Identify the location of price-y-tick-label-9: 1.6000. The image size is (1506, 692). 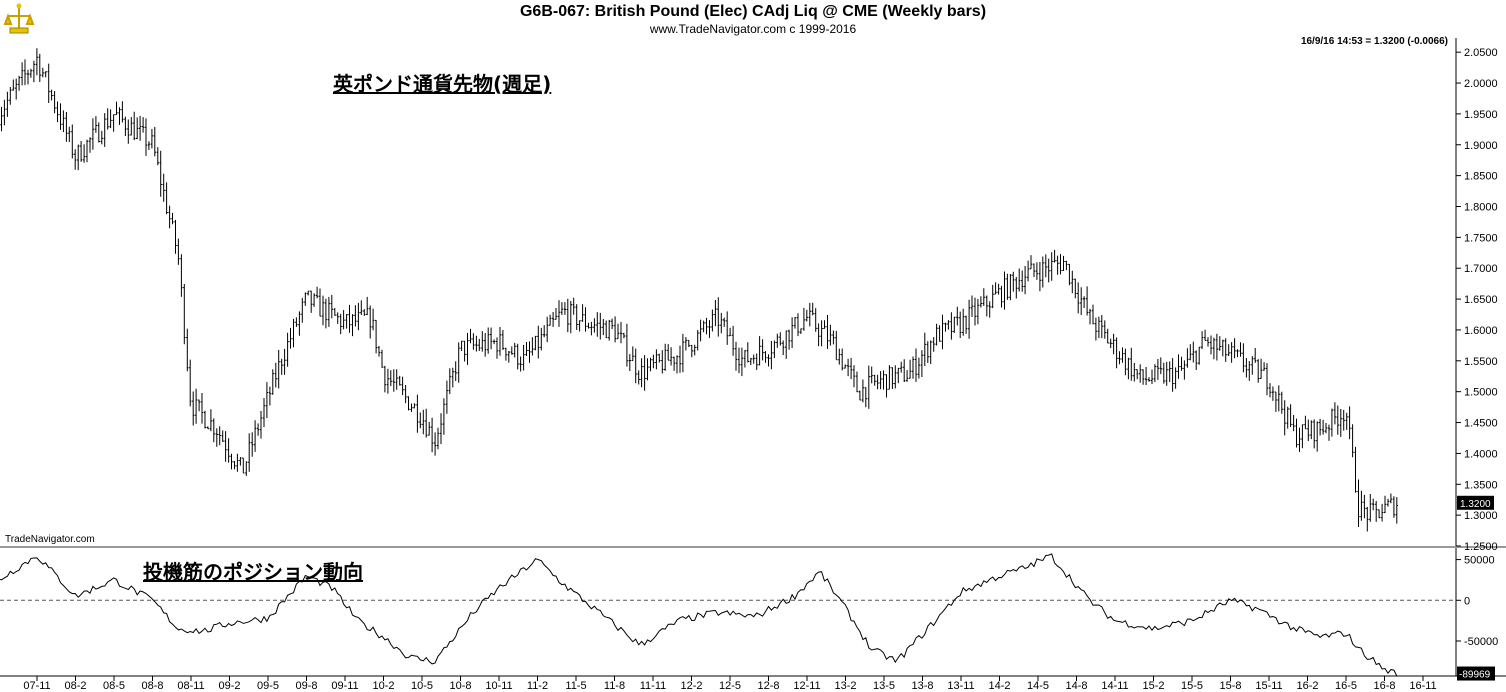
(1481, 331).